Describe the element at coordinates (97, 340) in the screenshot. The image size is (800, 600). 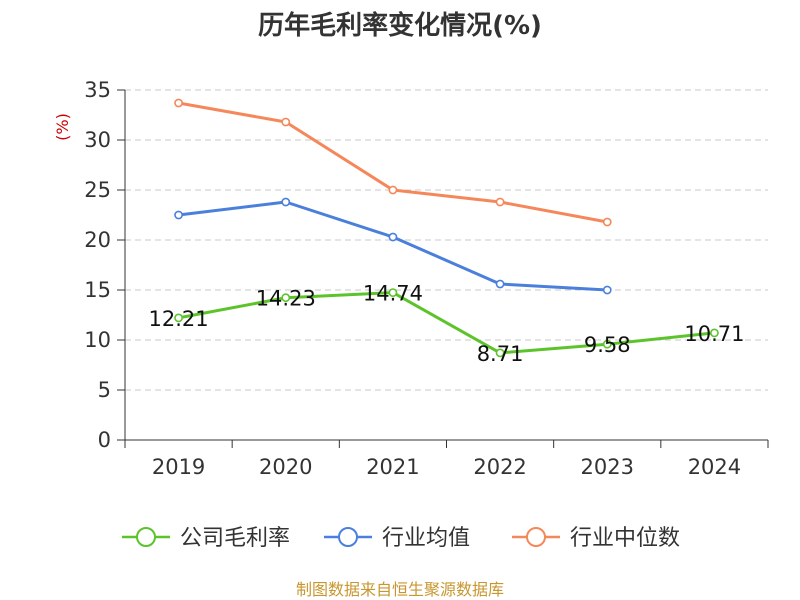
I see `y-tick-label: 10` at that location.